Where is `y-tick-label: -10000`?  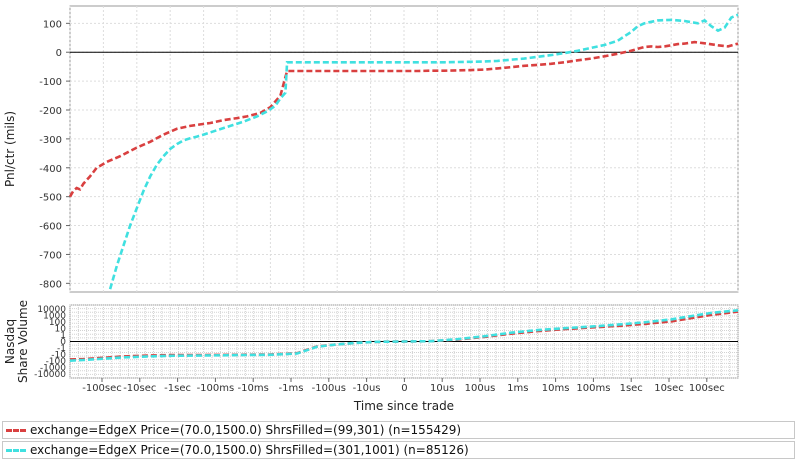 y-tick-label: -10000 is located at coordinates (50, 375).